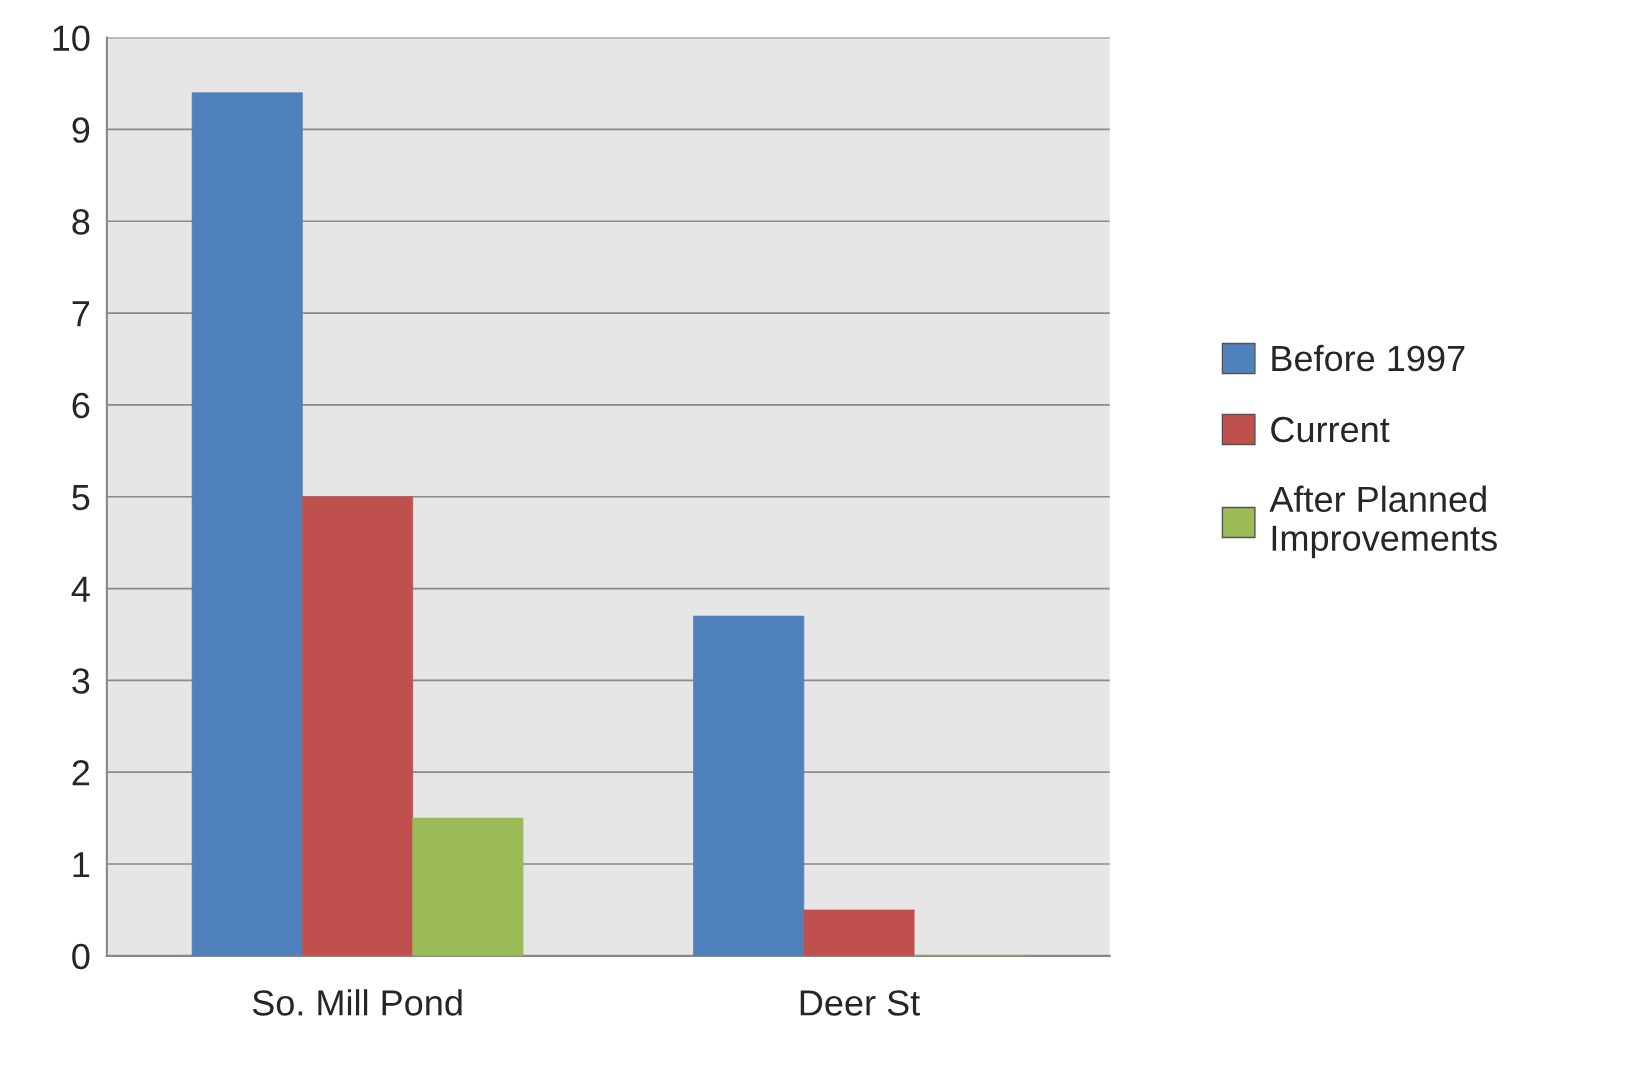 This screenshot has width=1644, height=1074. I want to click on y-tick-label: 0, so click(81, 956).